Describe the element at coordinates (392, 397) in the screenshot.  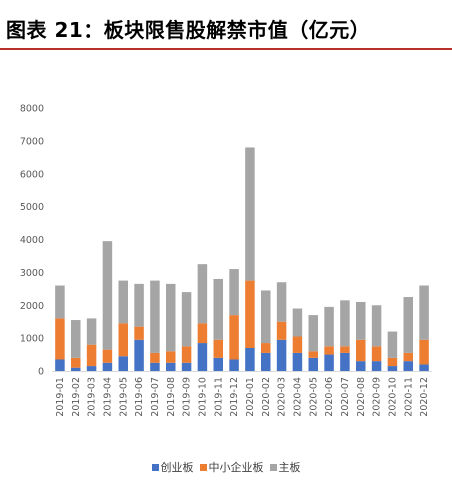
I see `x-tick-label: 2020-10` at that location.